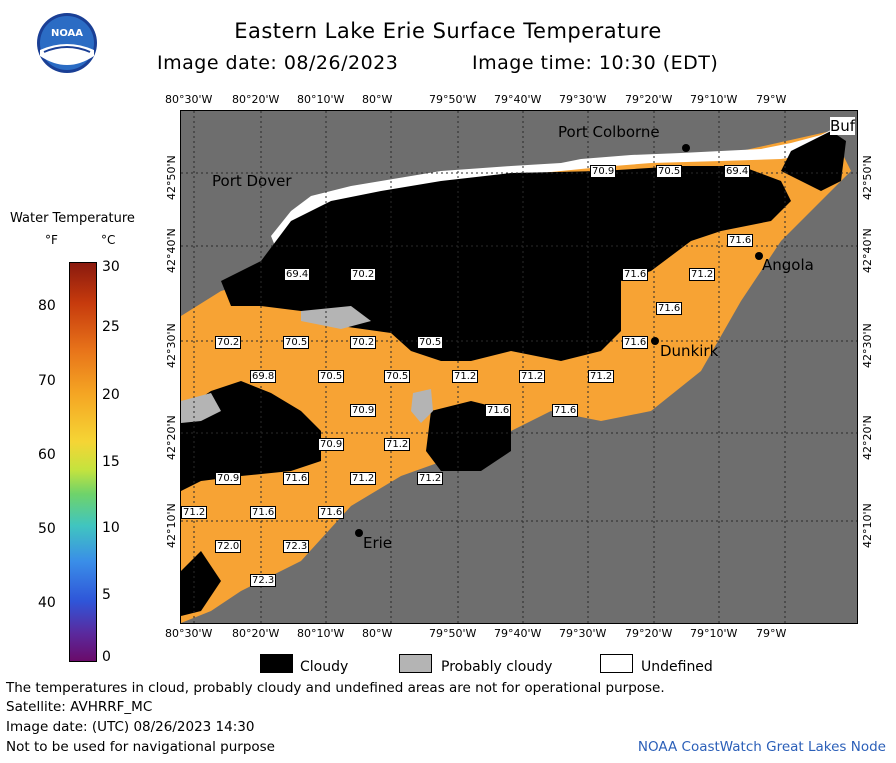 This screenshot has width=896, height=763. Describe the element at coordinates (714, 633) in the screenshot. I see `lon-tick-bottom: 79°10'W` at that location.